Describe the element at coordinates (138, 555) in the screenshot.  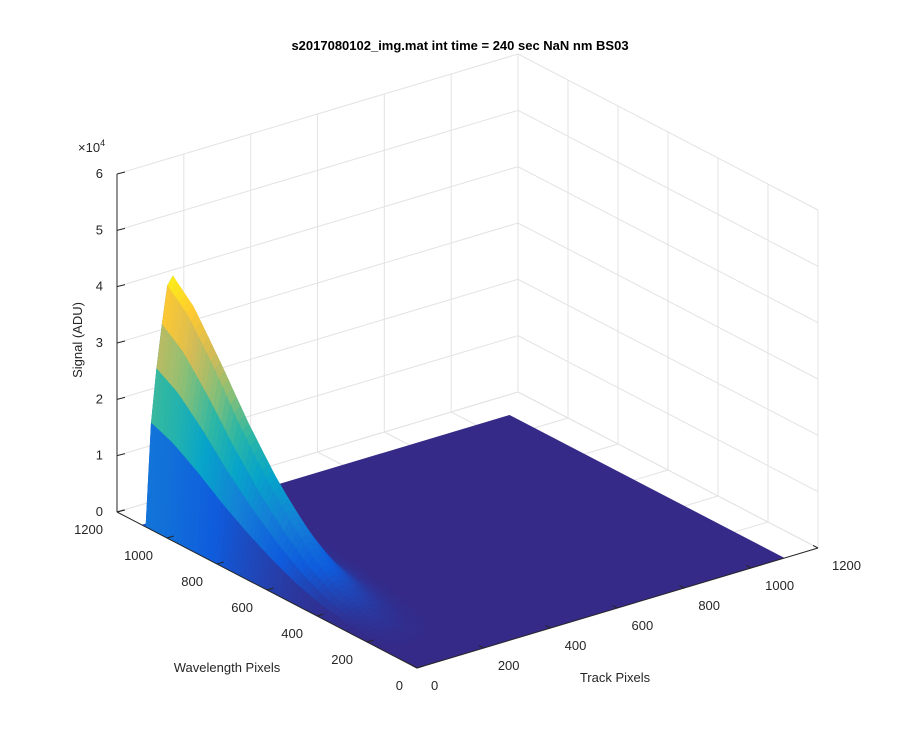
I see `y-tick-label: 1000` at that location.